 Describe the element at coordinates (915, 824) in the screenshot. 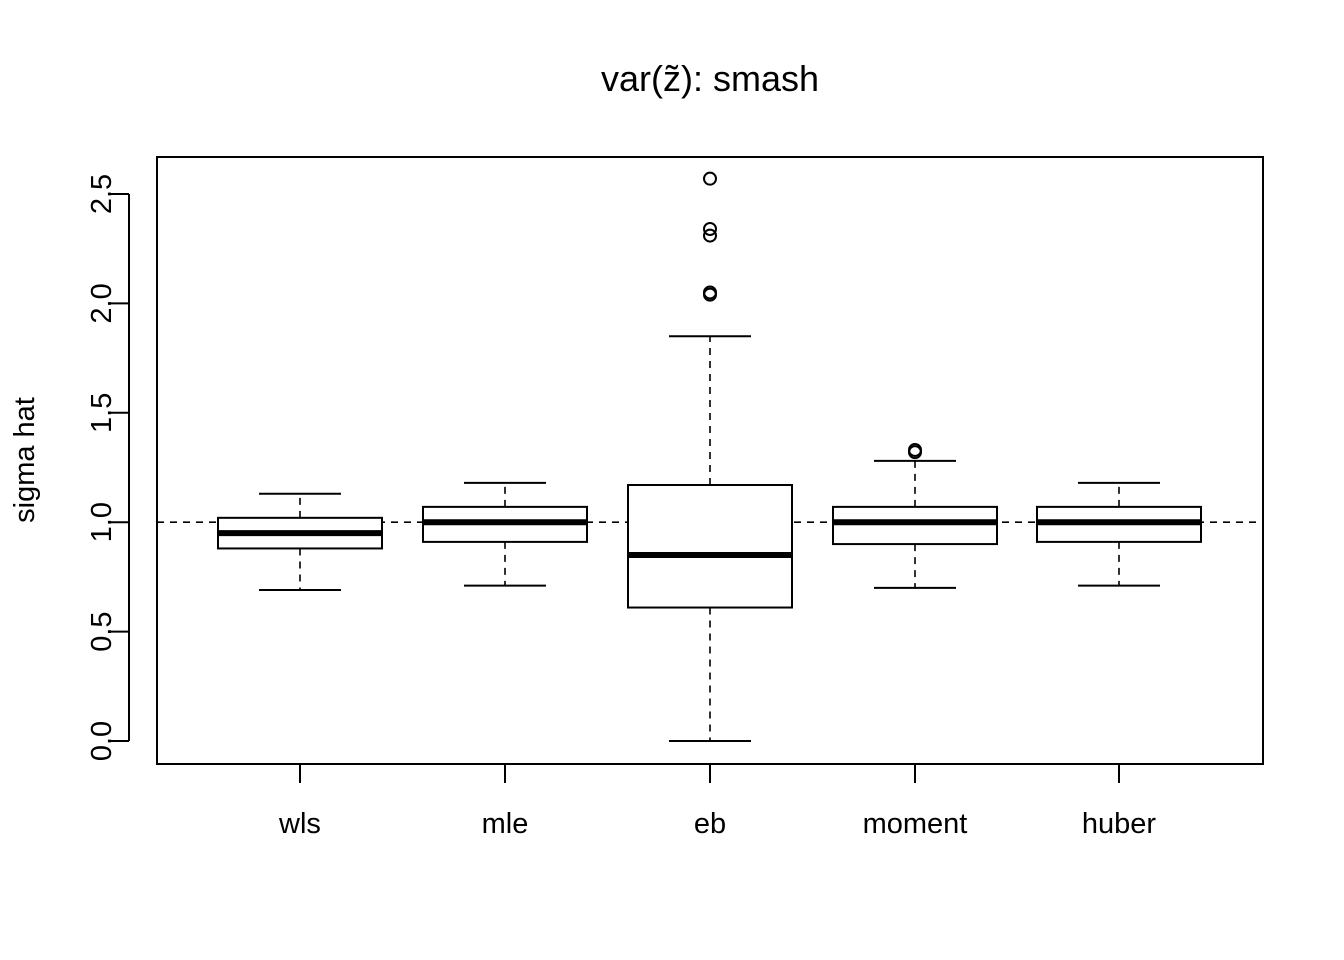

I see `x-tick-label-moment: moment` at that location.